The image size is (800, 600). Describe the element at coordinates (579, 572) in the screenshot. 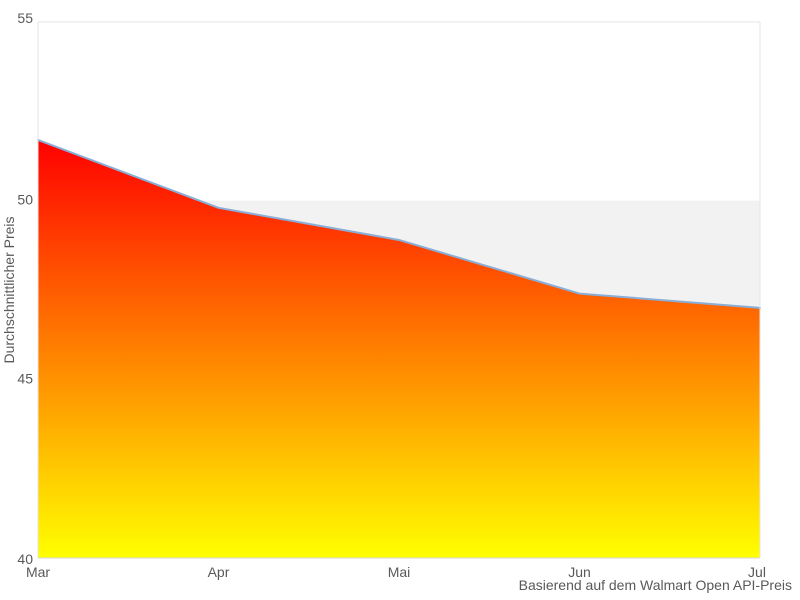

I see `x-tick-label-jun: Jun` at that location.